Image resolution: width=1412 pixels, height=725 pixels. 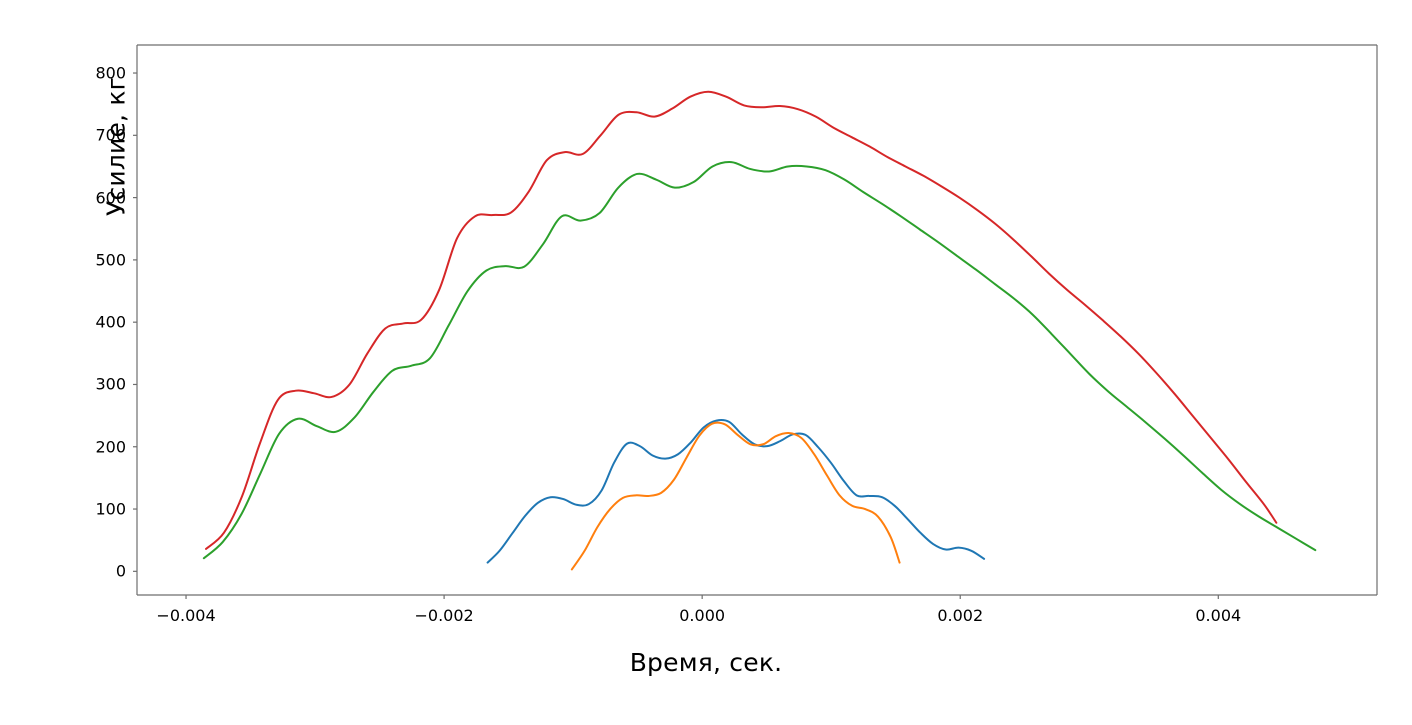 I want to click on y-axis-ticks, so click(x=135, y=322).